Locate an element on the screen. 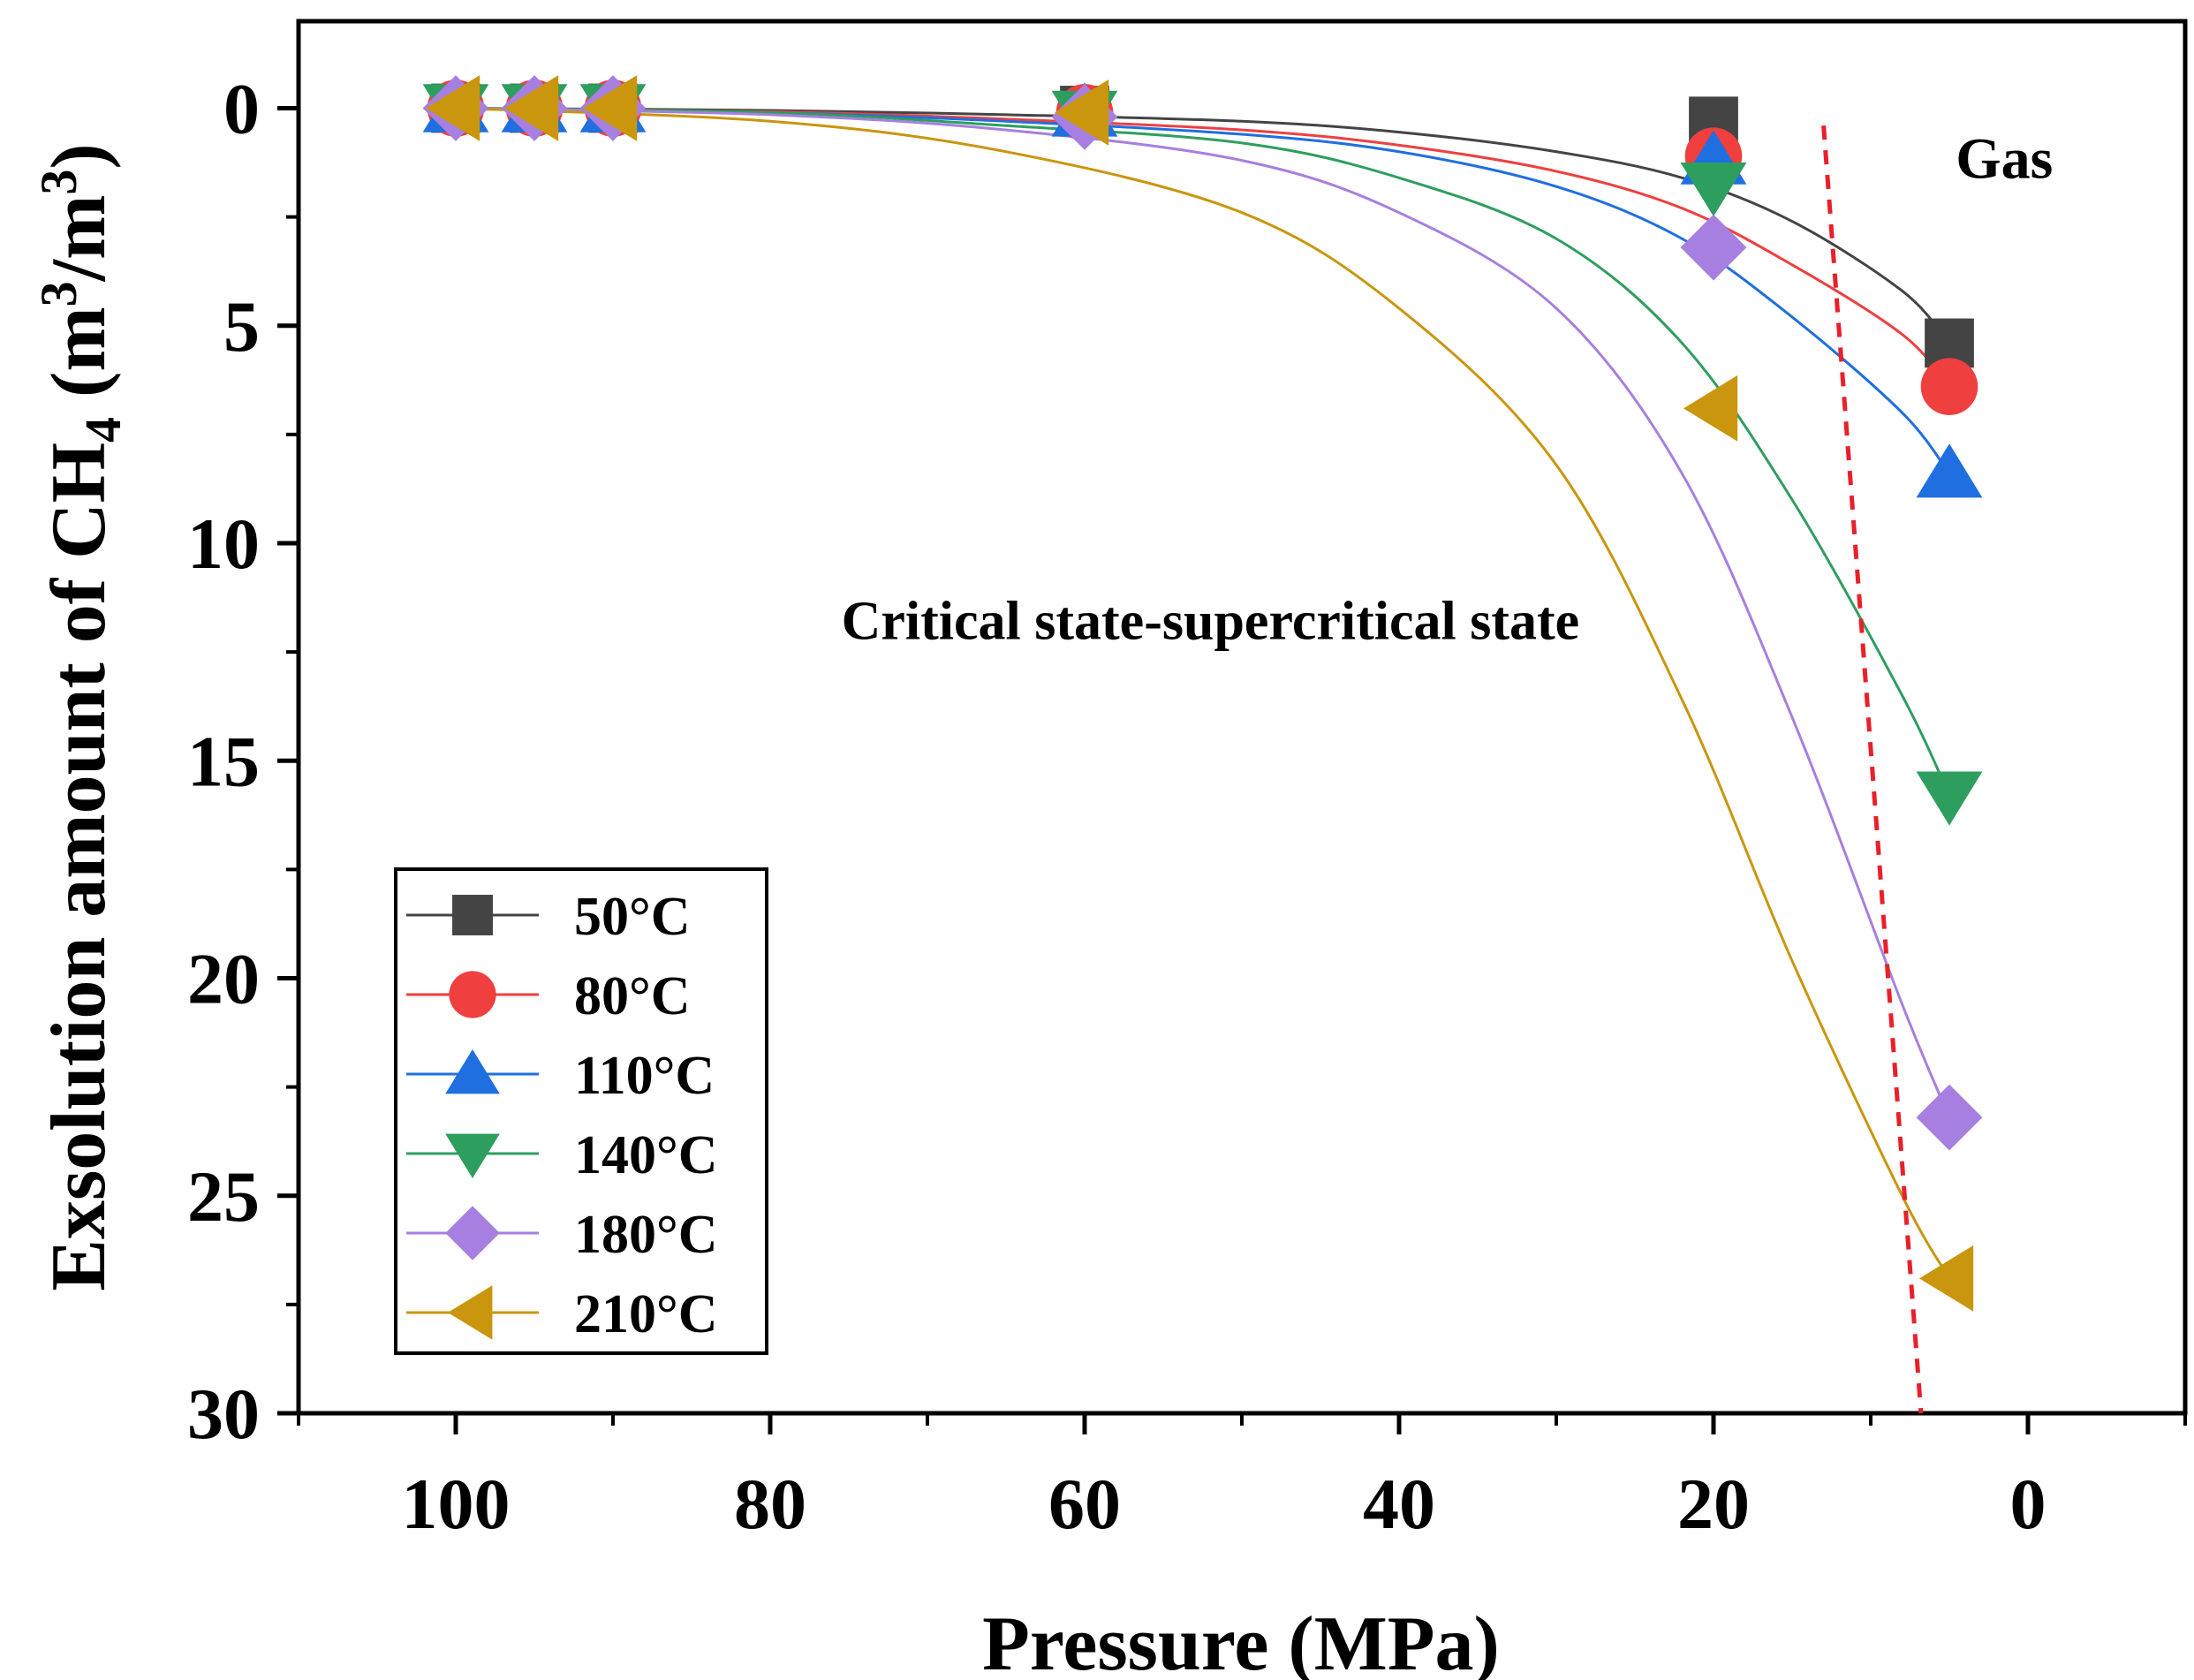 This screenshot has width=2194, height=1680. fit-curve-50°C is located at coordinates (1203, 225).